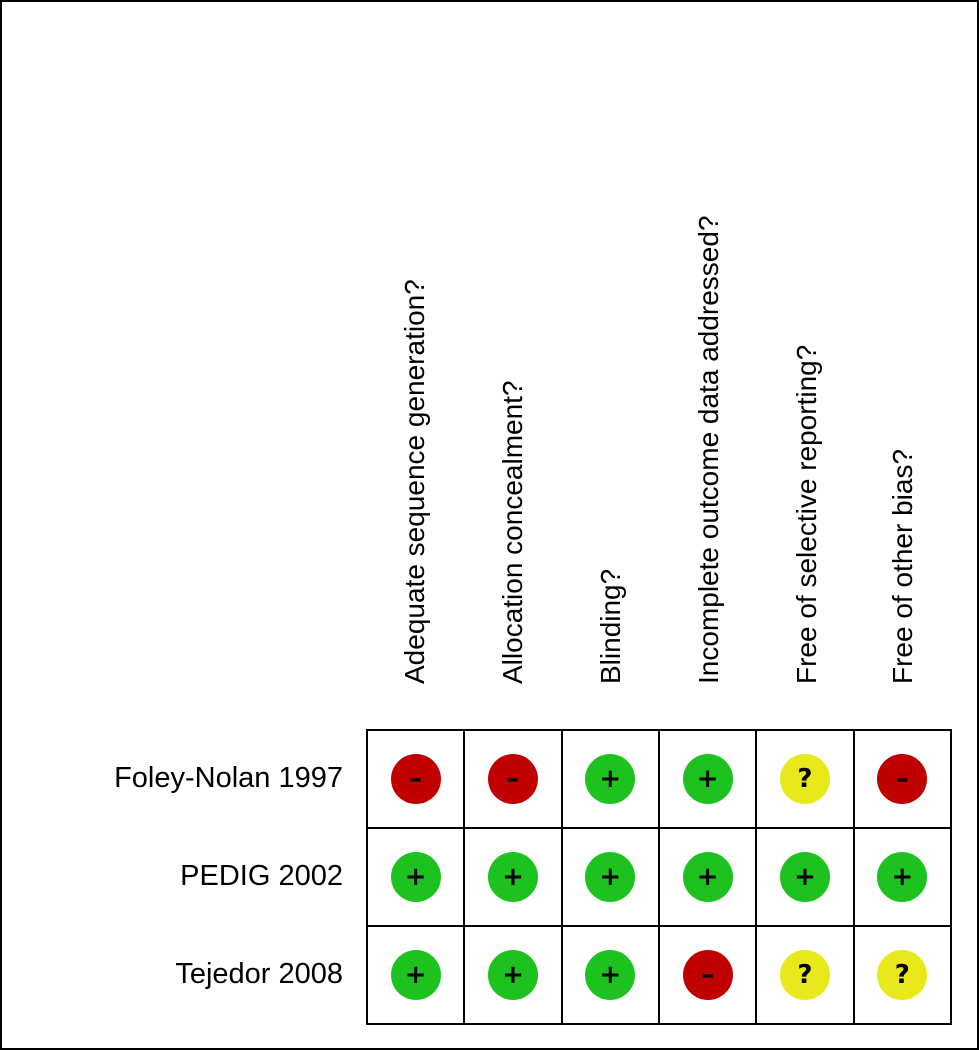 The image size is (979, 1050). I want to click on grid-row: + + + + + +, so click(659, 877).